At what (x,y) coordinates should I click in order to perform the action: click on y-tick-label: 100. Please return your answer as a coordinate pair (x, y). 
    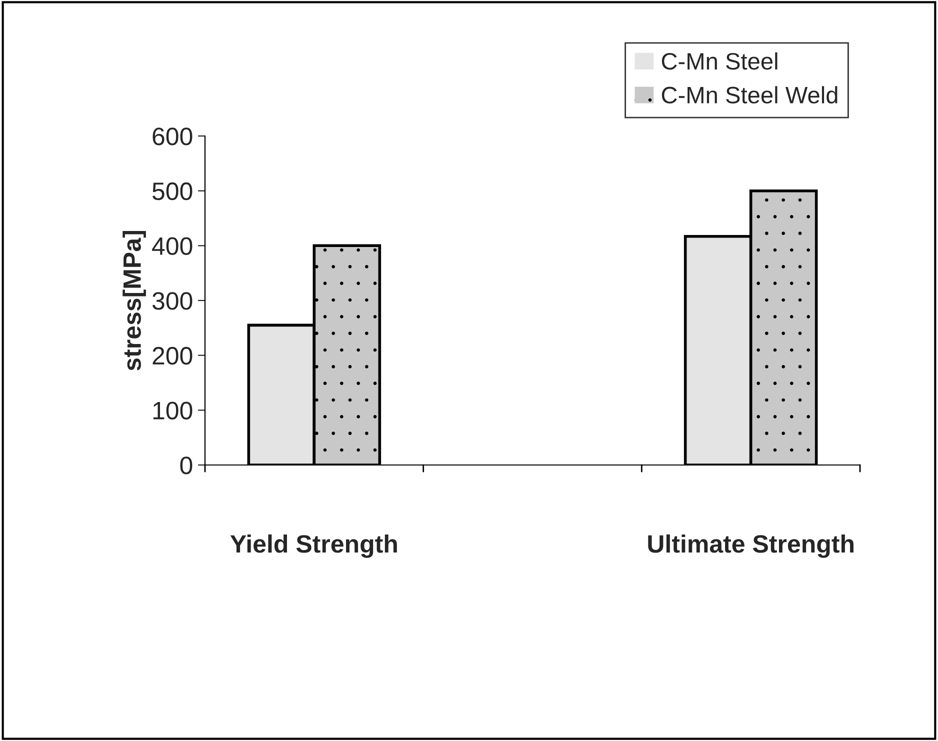
    Looking at the image, I should click on (172, 411).